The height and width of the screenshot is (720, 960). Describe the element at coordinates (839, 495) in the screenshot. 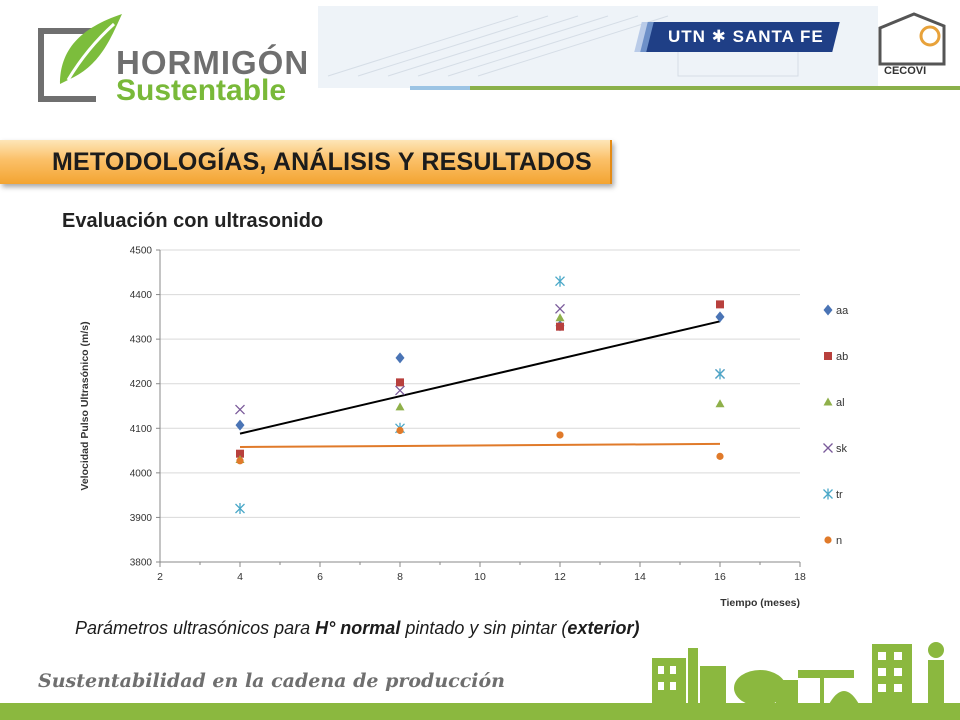

I see `legend-label-tr: tr` at that location.